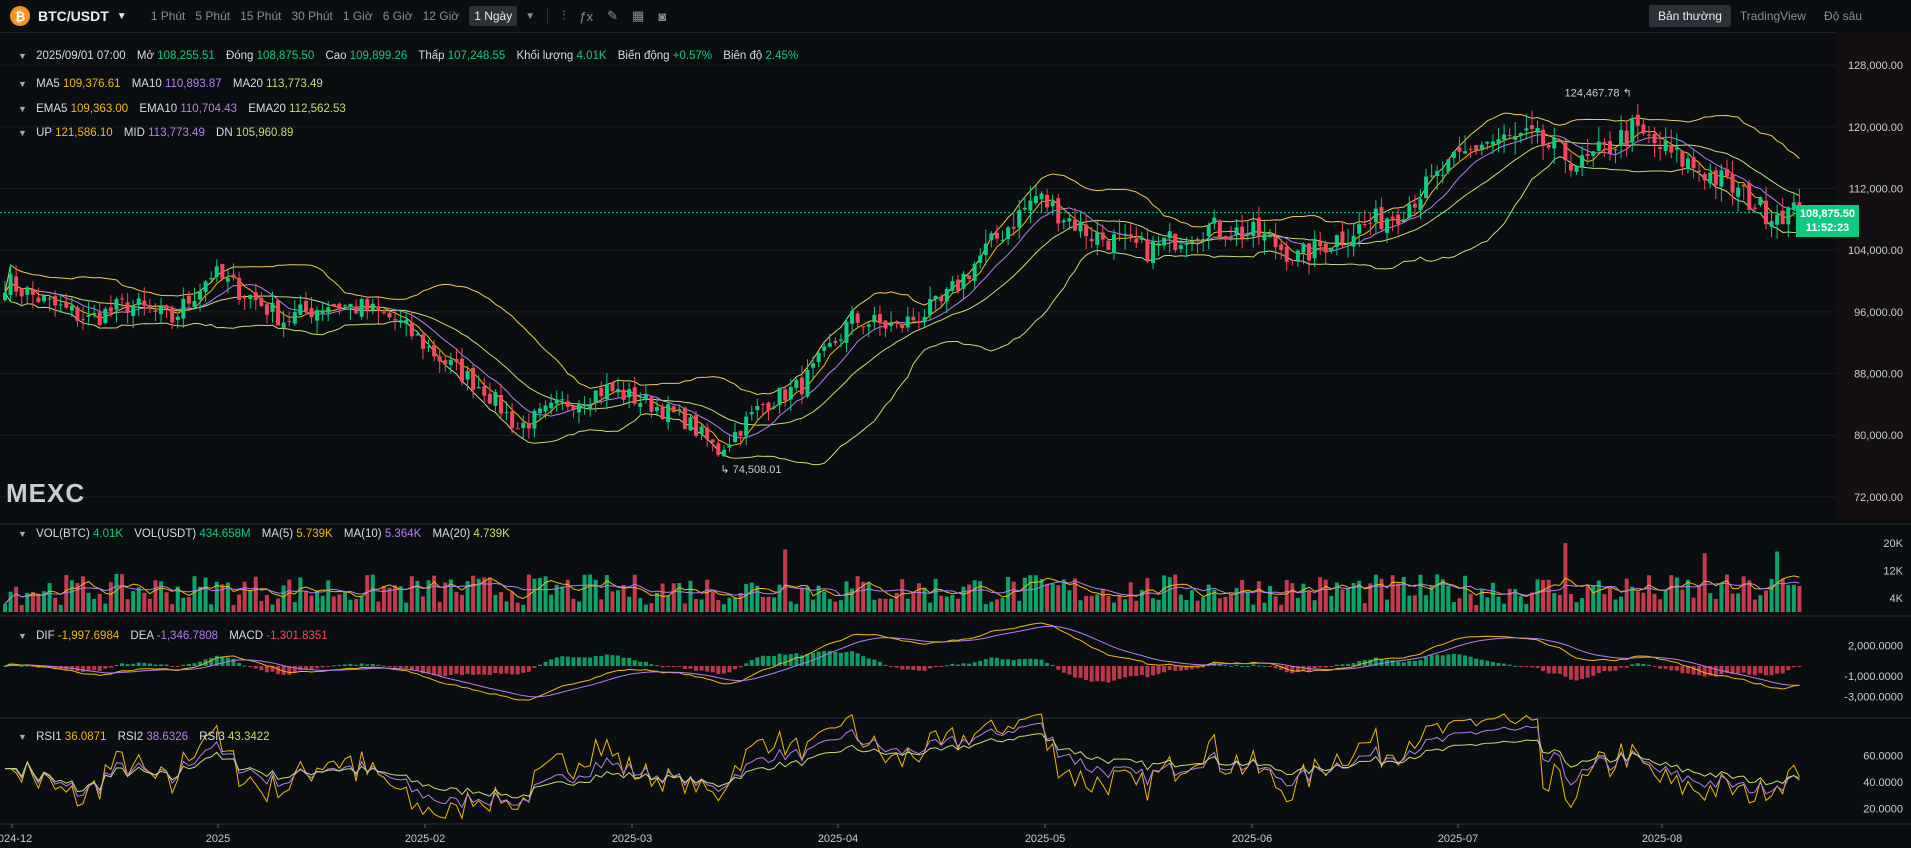 Image resolution: width=1911 pixels, height=848 pixels. What do you see at coordinates (643, 56) in the screenshot?
I see `change-label: Biến động` at bounding box center [643, 56].